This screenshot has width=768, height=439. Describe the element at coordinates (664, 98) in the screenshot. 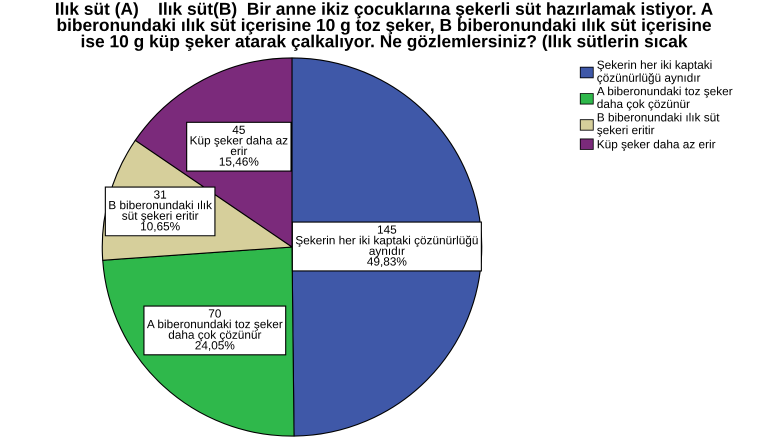

I see `legend-label: A biberonundaki toz şeker daha çok çözünür` at that location.